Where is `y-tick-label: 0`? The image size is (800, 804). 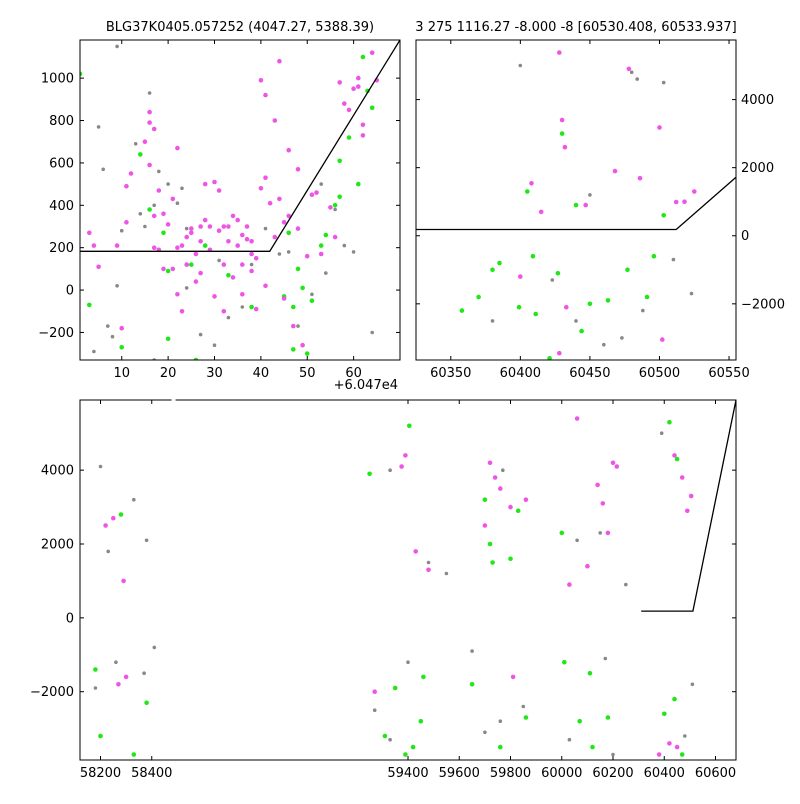
y-tick-label: 0 is located at coordinates (745, 236).